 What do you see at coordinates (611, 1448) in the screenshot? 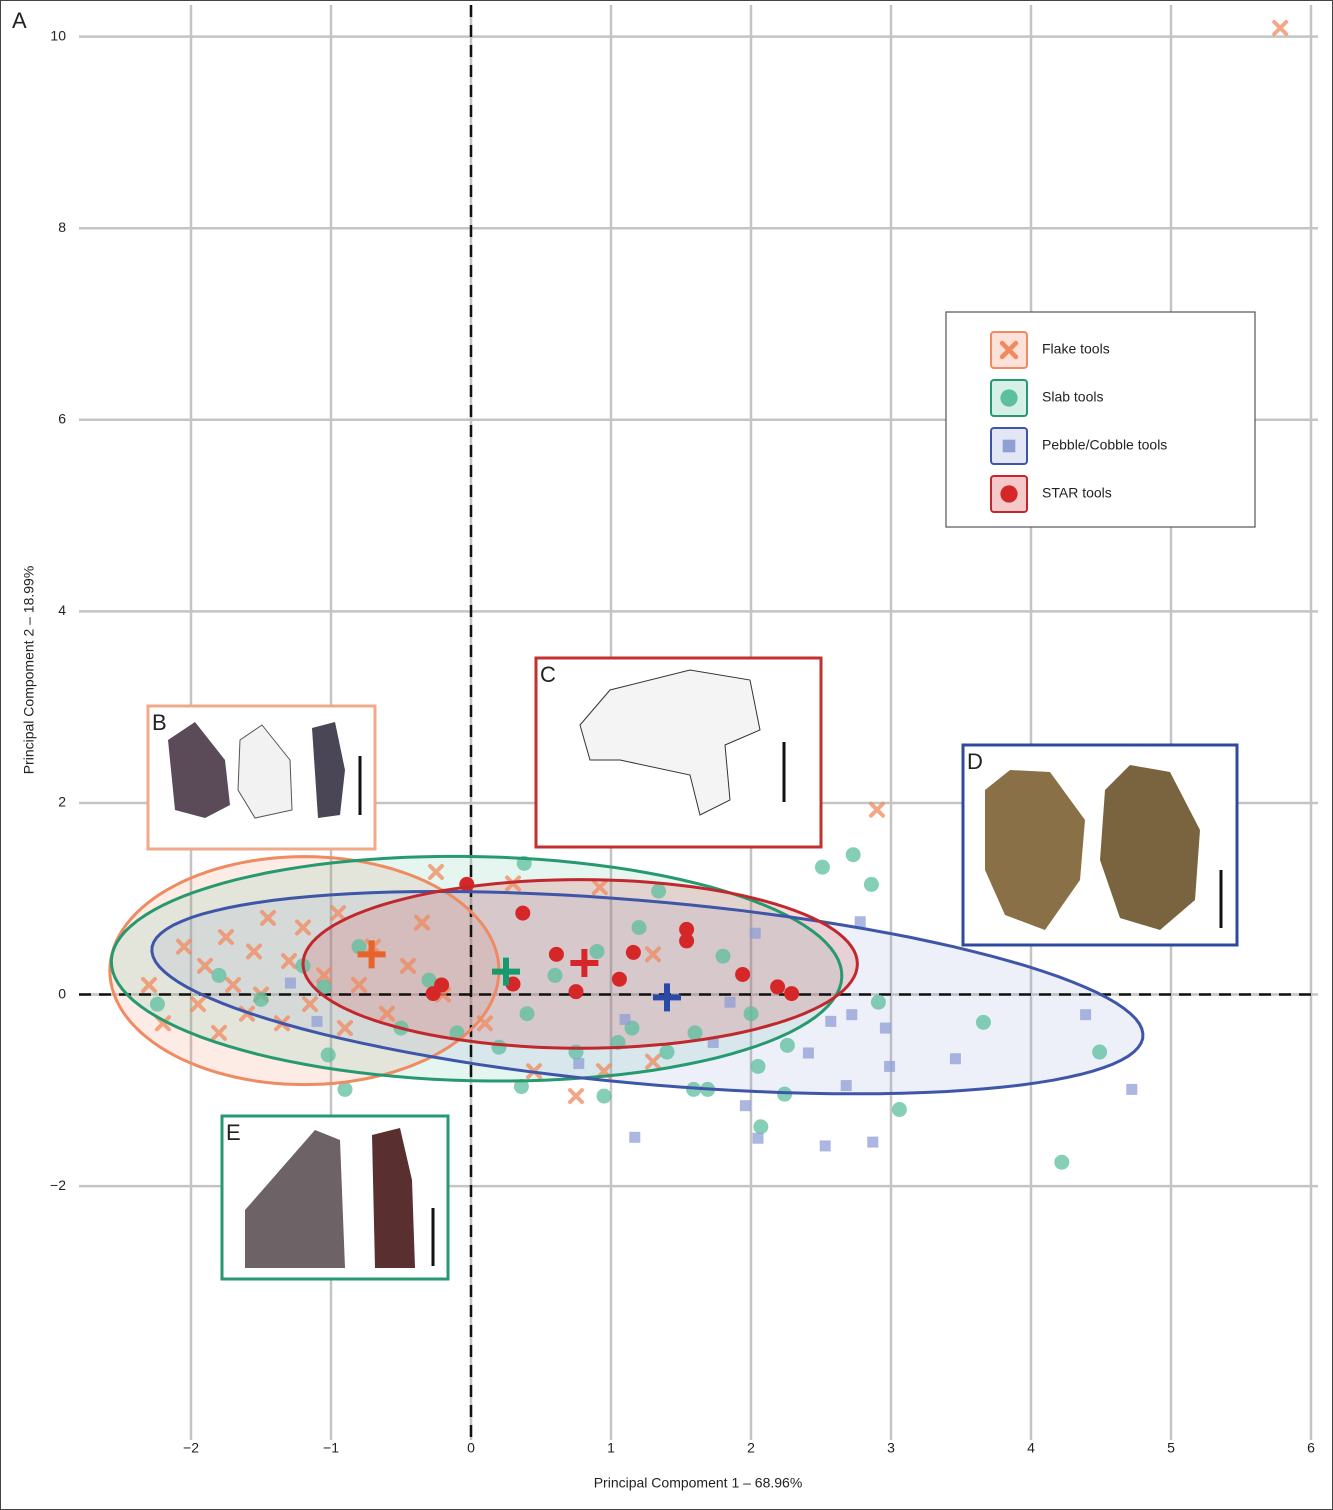
I see `x-tick-label: 1` at bounding box center [611, 1448].